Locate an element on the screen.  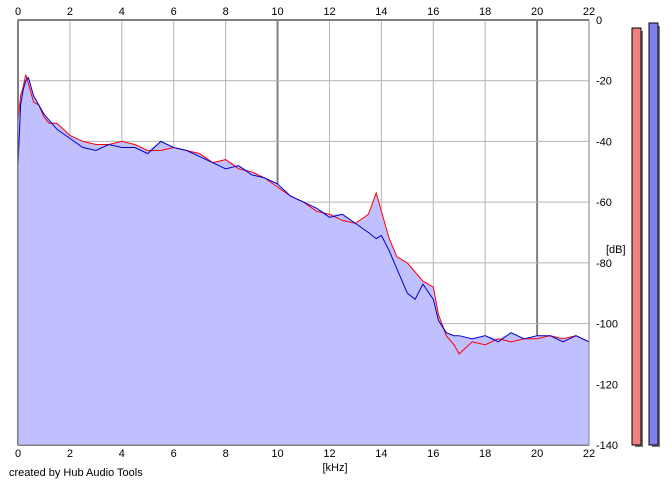
x-tick-label-bottom: 22 is located at coordinates (589, 454).